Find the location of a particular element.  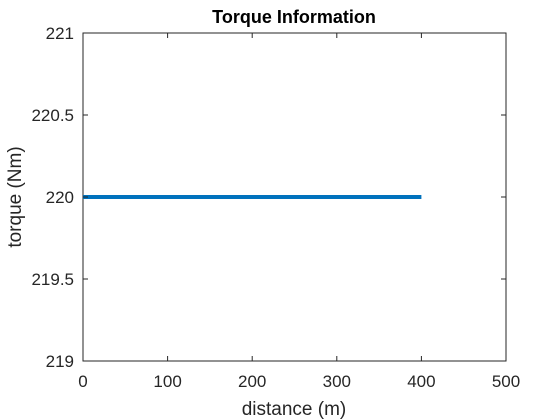

chart-title: Torque Information is located at coordinates (294, 17).